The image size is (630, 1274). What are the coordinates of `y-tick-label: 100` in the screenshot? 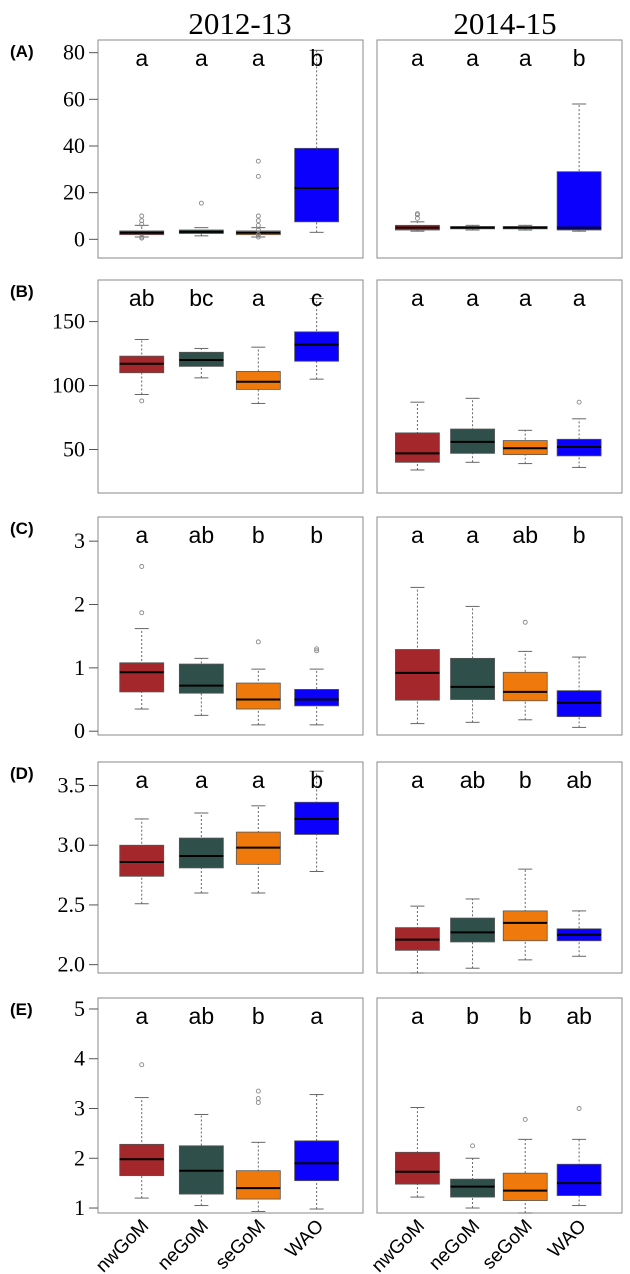 It's located at (68, 385).